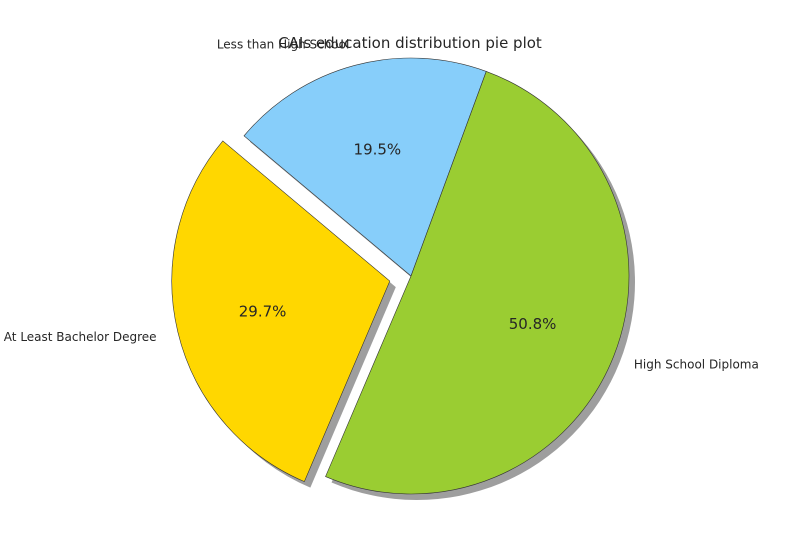 The width and height of the screenshot is (800, 550). Describe the element at coordinates (80, 337) in the screenshot. I see `category-label-at-least-bachelor-degree: At Least Bachelor Degree` at that location.